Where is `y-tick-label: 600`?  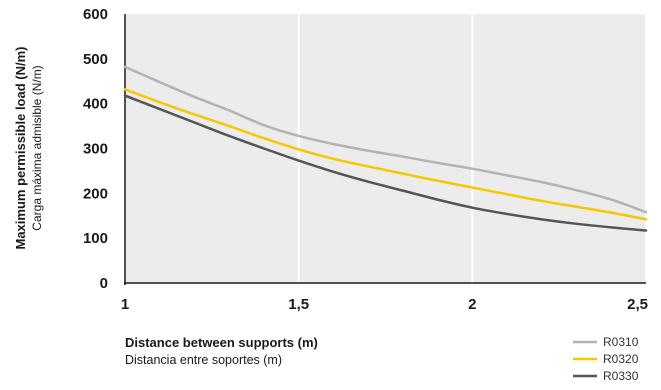
y-tick-label: 600 is located at coordinates (95, 14).